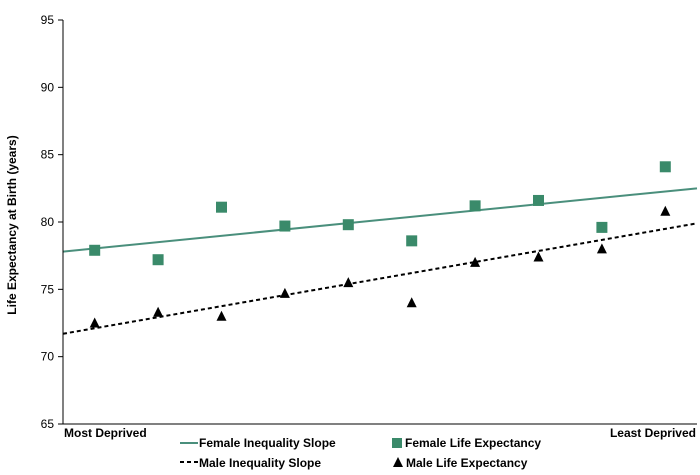 This screenshot has width=700, height=475. Describe the element at coordinates (48, 20) in the screenshot. I see `y-tick-label: 95` at that location.